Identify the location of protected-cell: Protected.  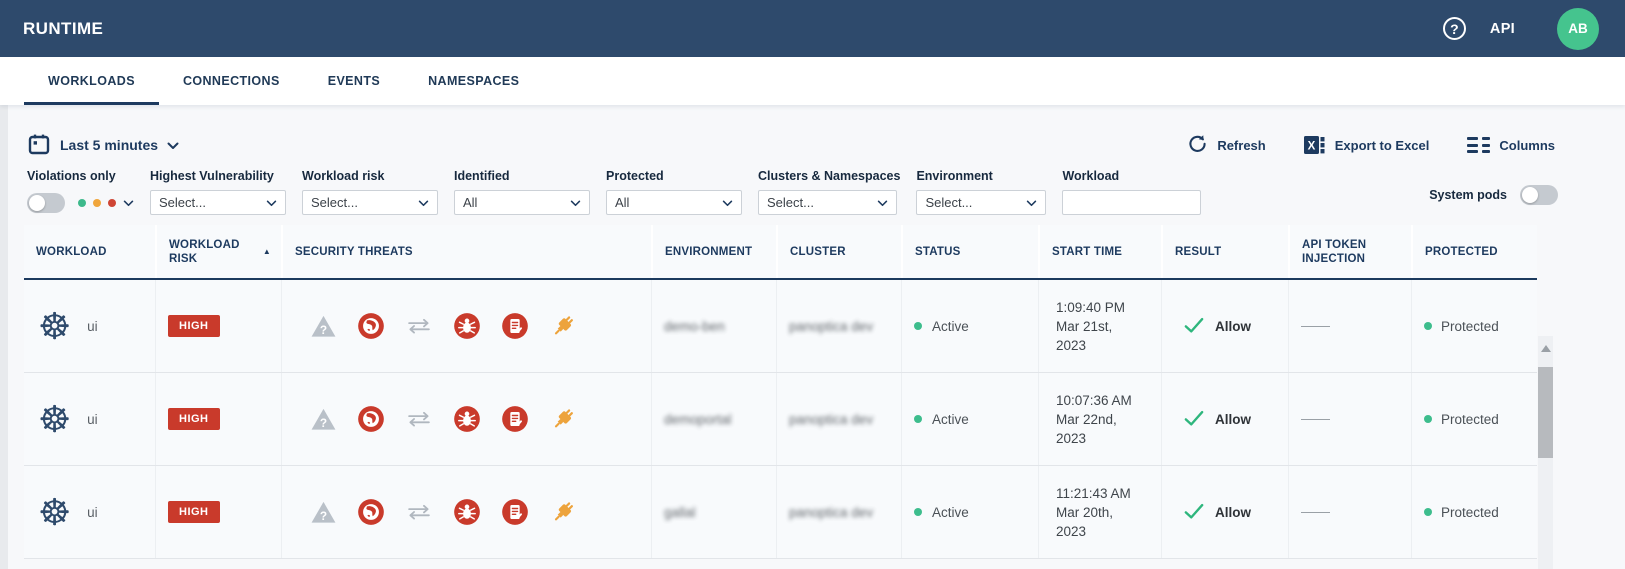
(1474, 419).